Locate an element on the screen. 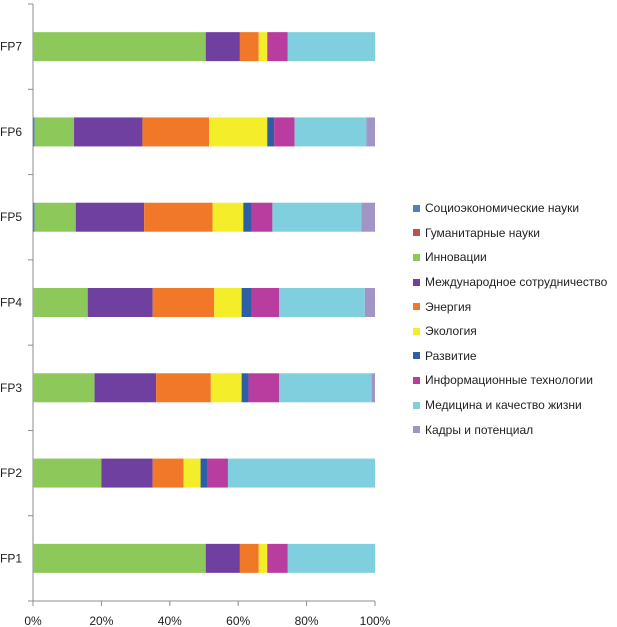  x-tick-label: 40% is located at coordinates (170, 620).